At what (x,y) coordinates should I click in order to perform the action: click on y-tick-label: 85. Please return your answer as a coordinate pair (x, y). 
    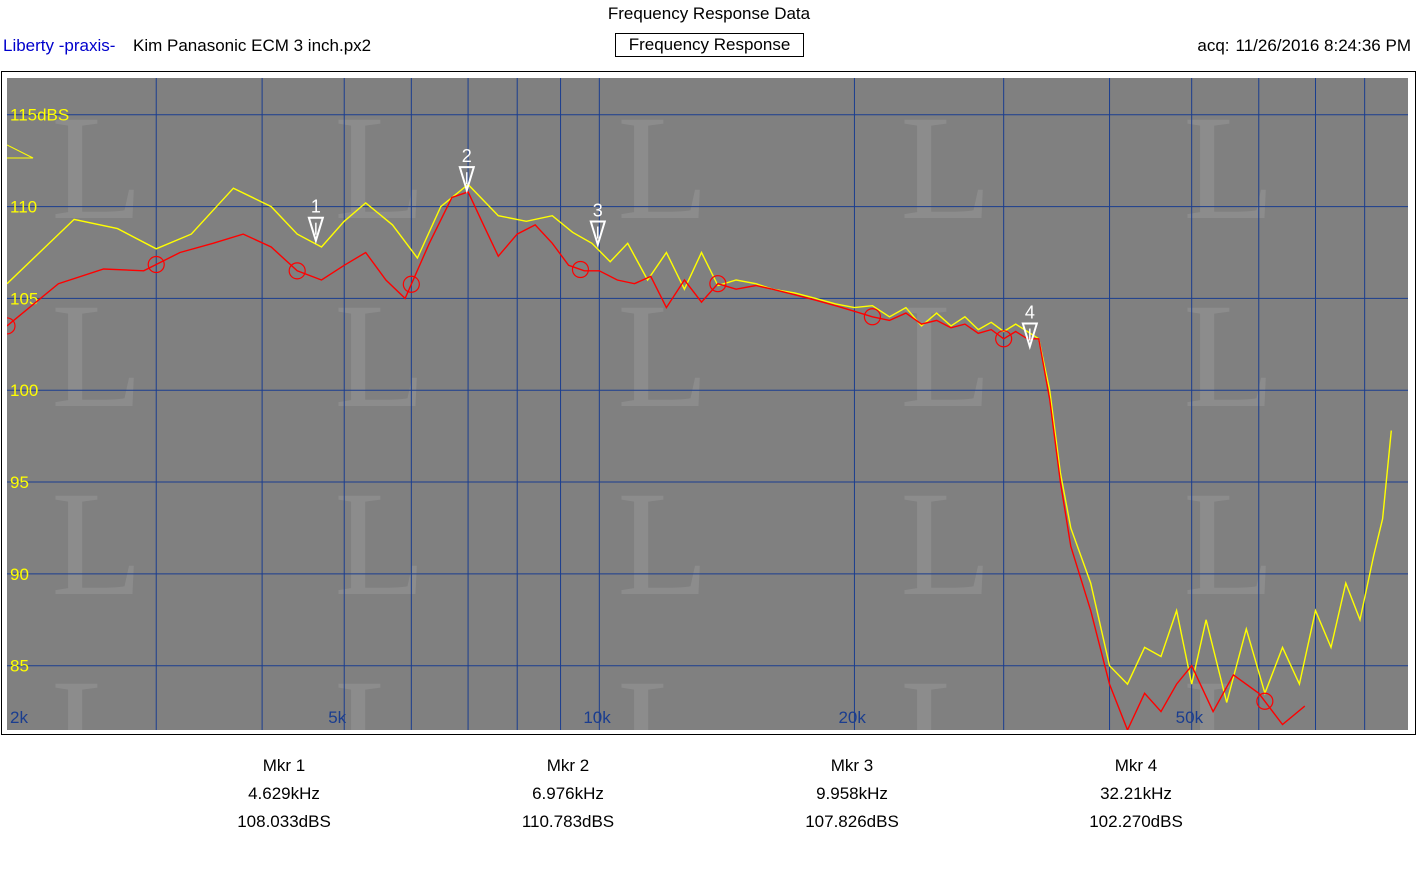
    Looking at the image, I should click on (19, 666).